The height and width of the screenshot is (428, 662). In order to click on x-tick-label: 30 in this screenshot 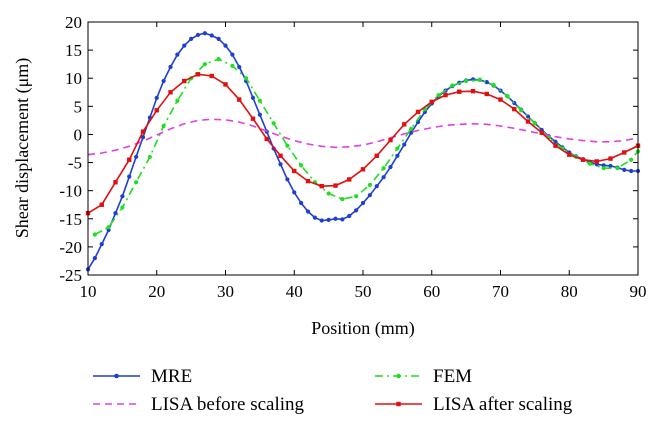, I will do `click(225, 291)`.